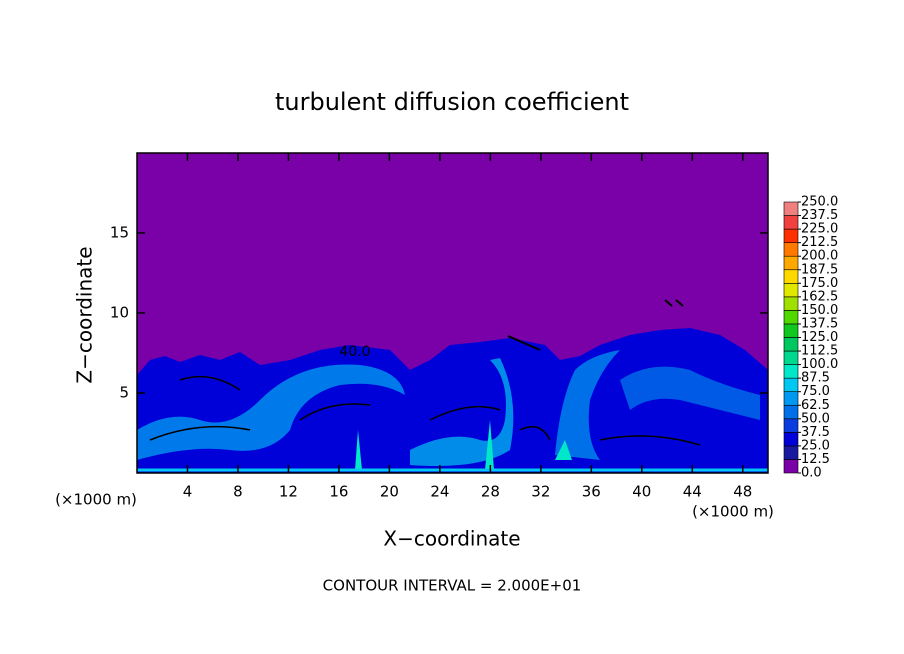 The width and height of the screenshot is (904, 654). What do you see at coordinates (692, 492) in the screenshot?
I see `x-tick-label: 44` at bounding box center [692, 492].